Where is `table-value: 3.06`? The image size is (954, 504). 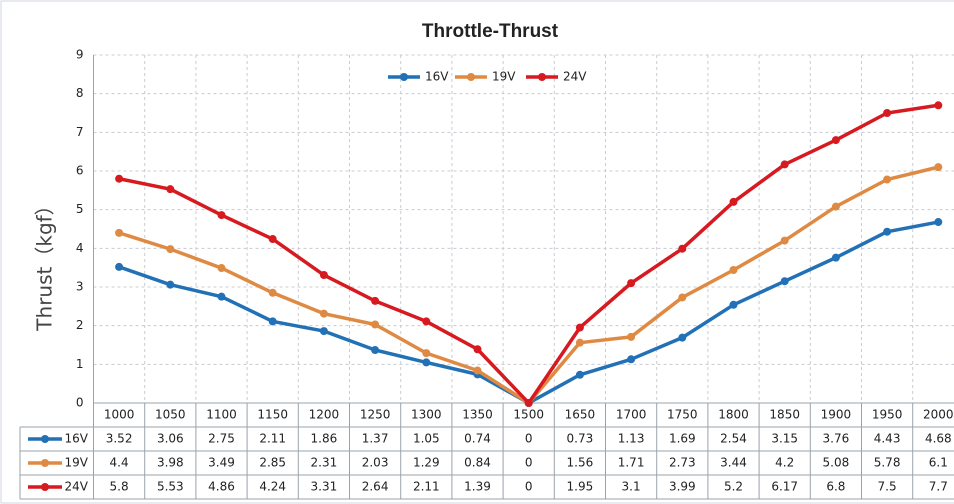 table-value: 3.06 is located at coordinates (170, 439).